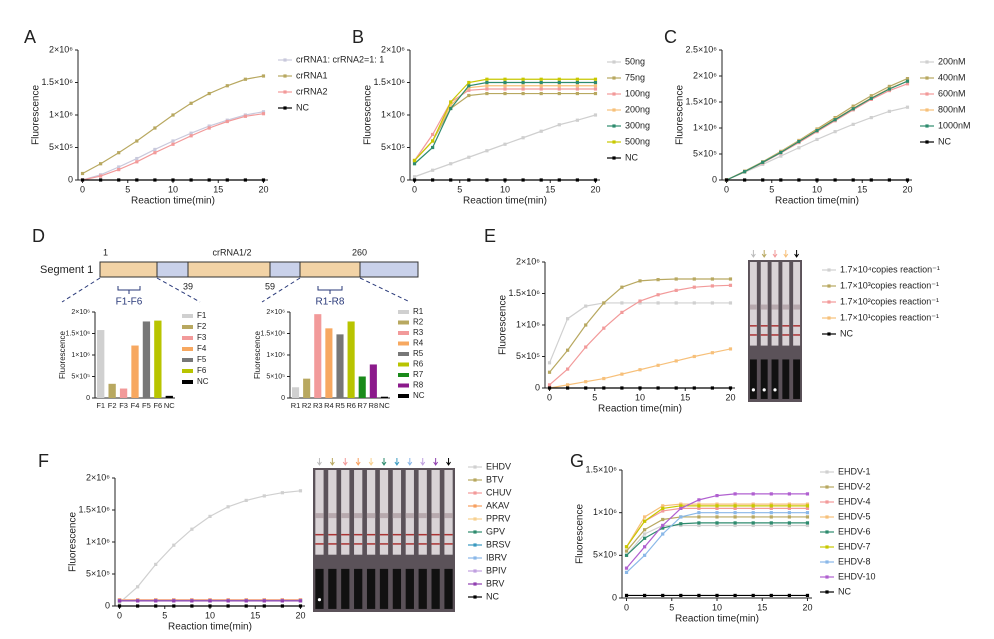  What do you see at coordinates (528, 261) in the screenshot?
I see `y-tick-label: 2×10⁶` at bounding box center [528, 261].